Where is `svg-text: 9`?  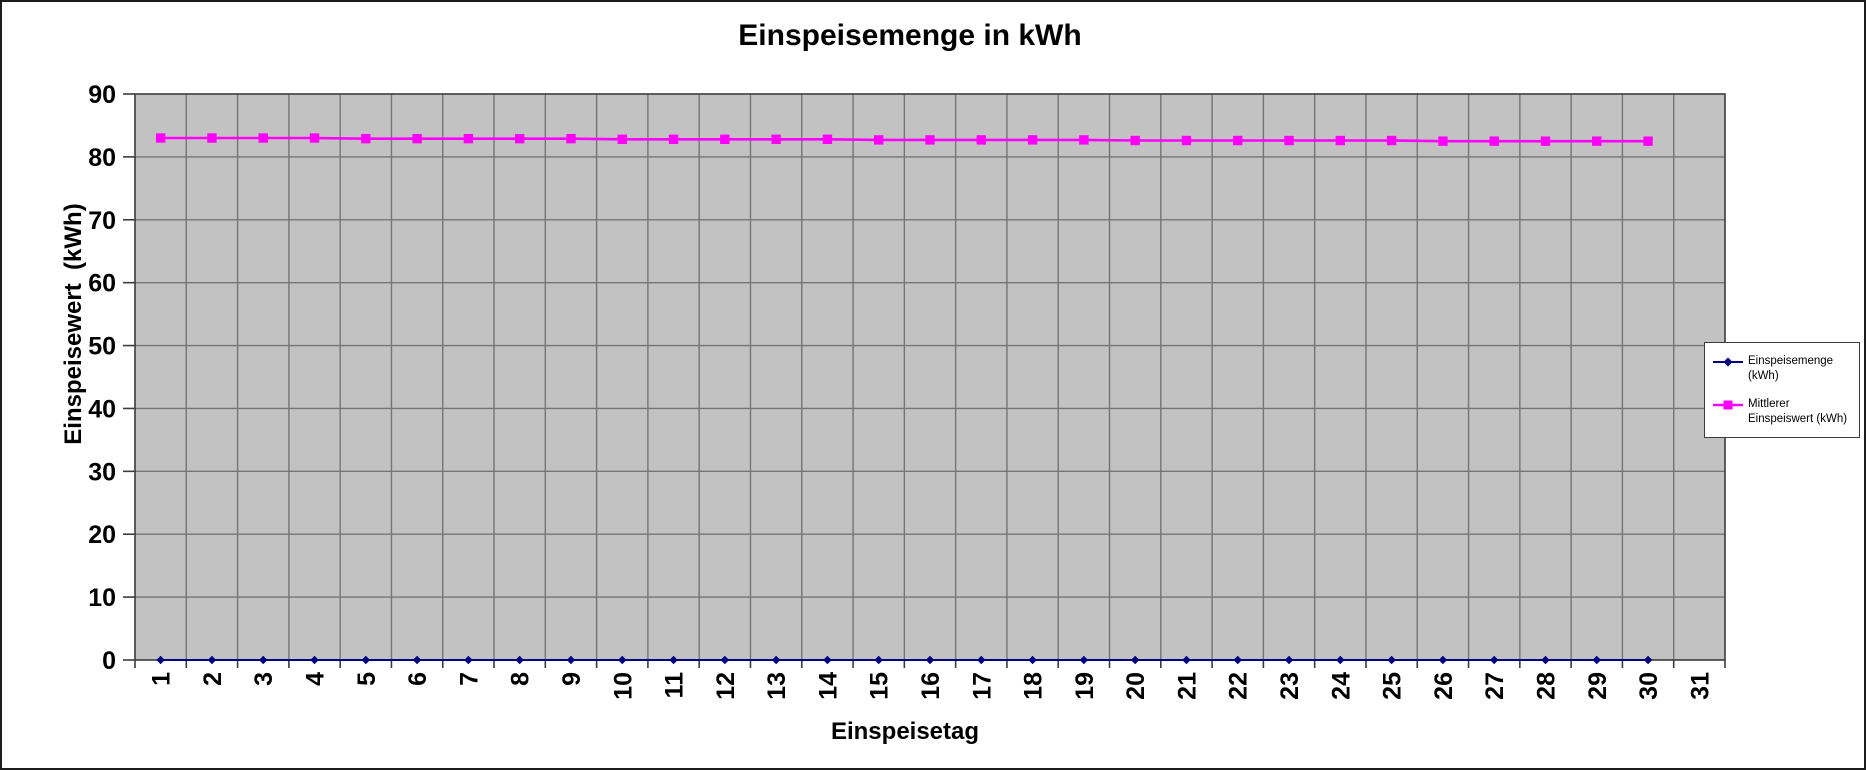
svg-text: 9 is located at coordinates (572, 679).